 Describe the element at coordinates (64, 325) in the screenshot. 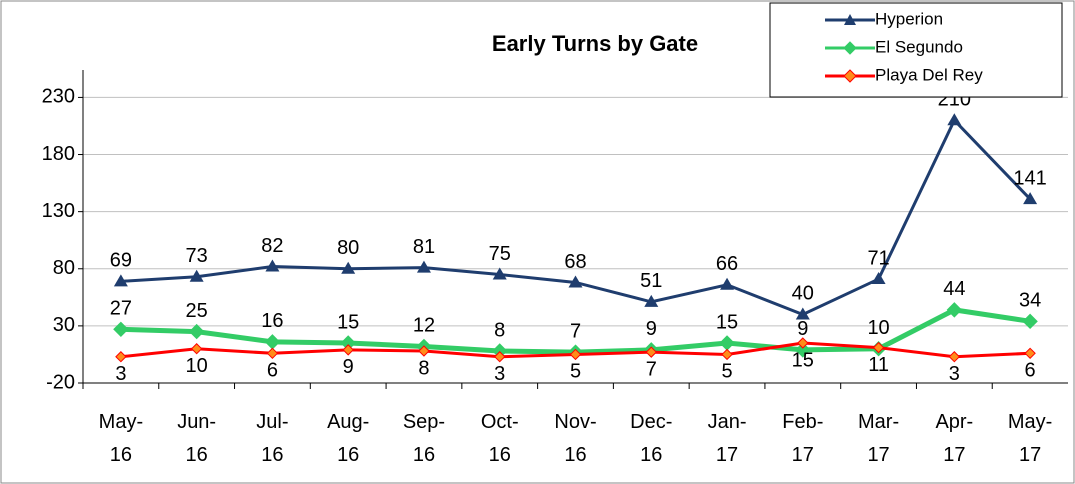

I see `y-tick-label: 30` at that location.